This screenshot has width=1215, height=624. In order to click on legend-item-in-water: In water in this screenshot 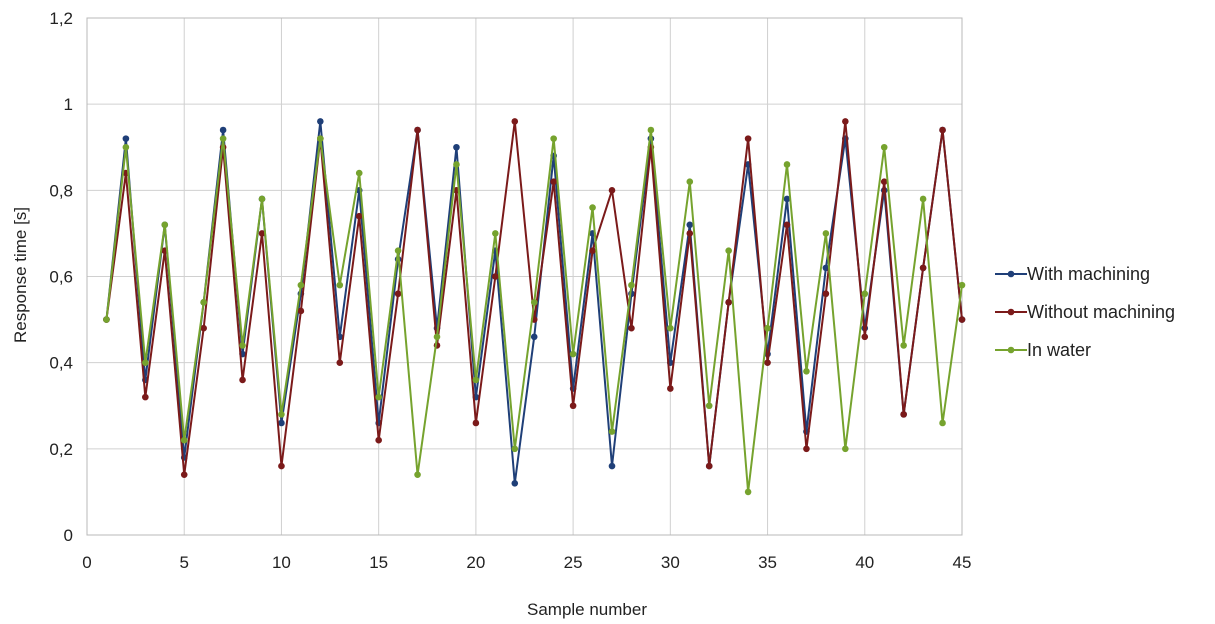, I will do `click(1043, 350)`.